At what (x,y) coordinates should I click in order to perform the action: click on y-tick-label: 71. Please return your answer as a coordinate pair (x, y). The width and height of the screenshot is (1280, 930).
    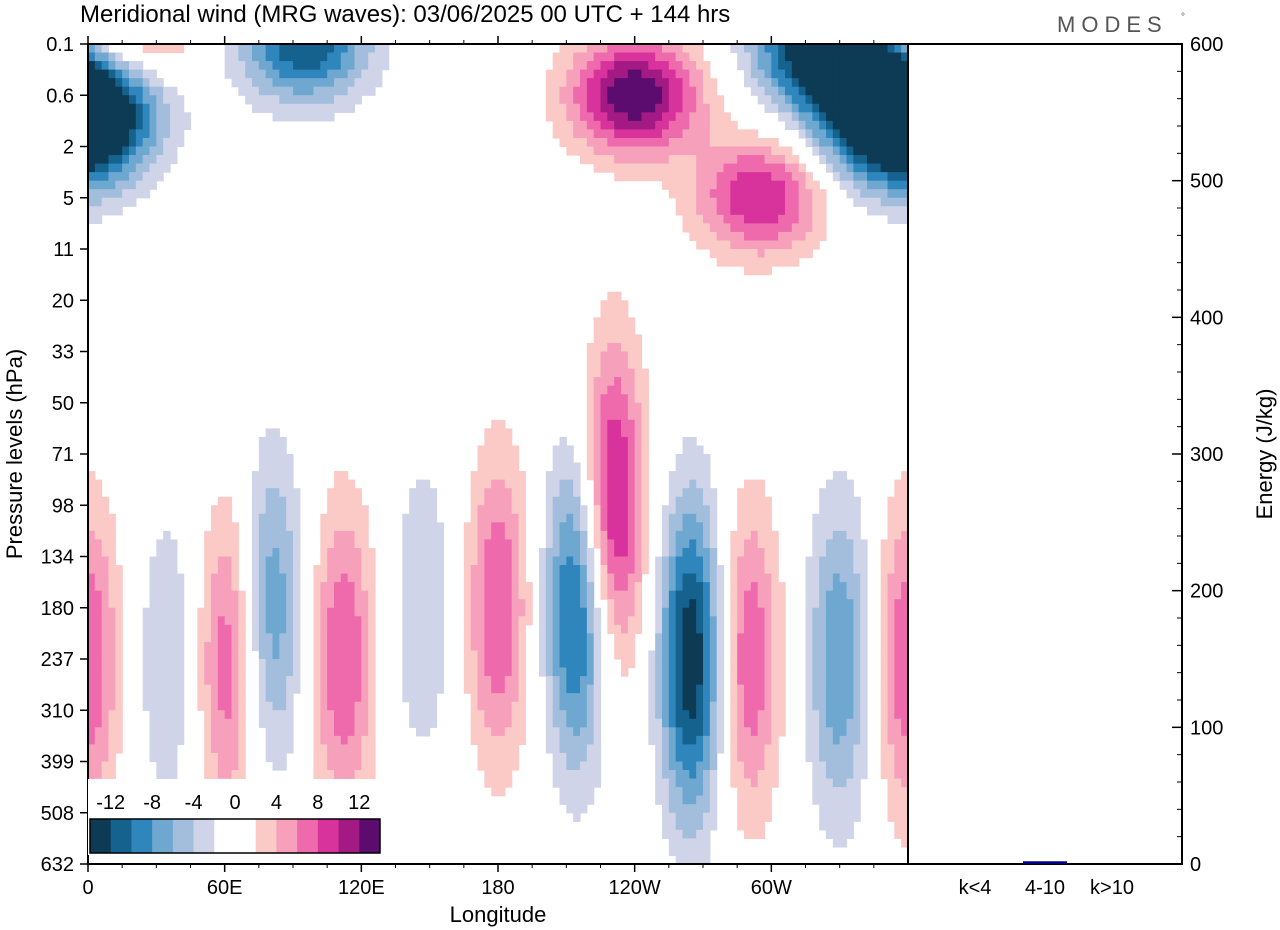
    Looking at the image, I should click on (63, 455).